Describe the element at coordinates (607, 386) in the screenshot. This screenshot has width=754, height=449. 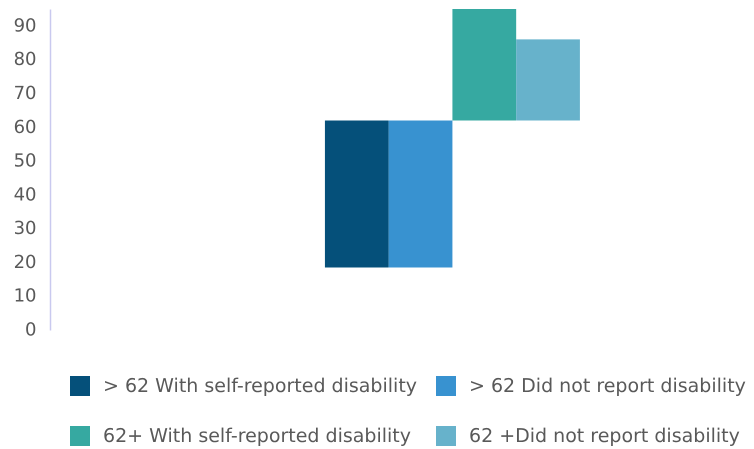
I see `legend-label: > 62 Did not report disability` at that location.